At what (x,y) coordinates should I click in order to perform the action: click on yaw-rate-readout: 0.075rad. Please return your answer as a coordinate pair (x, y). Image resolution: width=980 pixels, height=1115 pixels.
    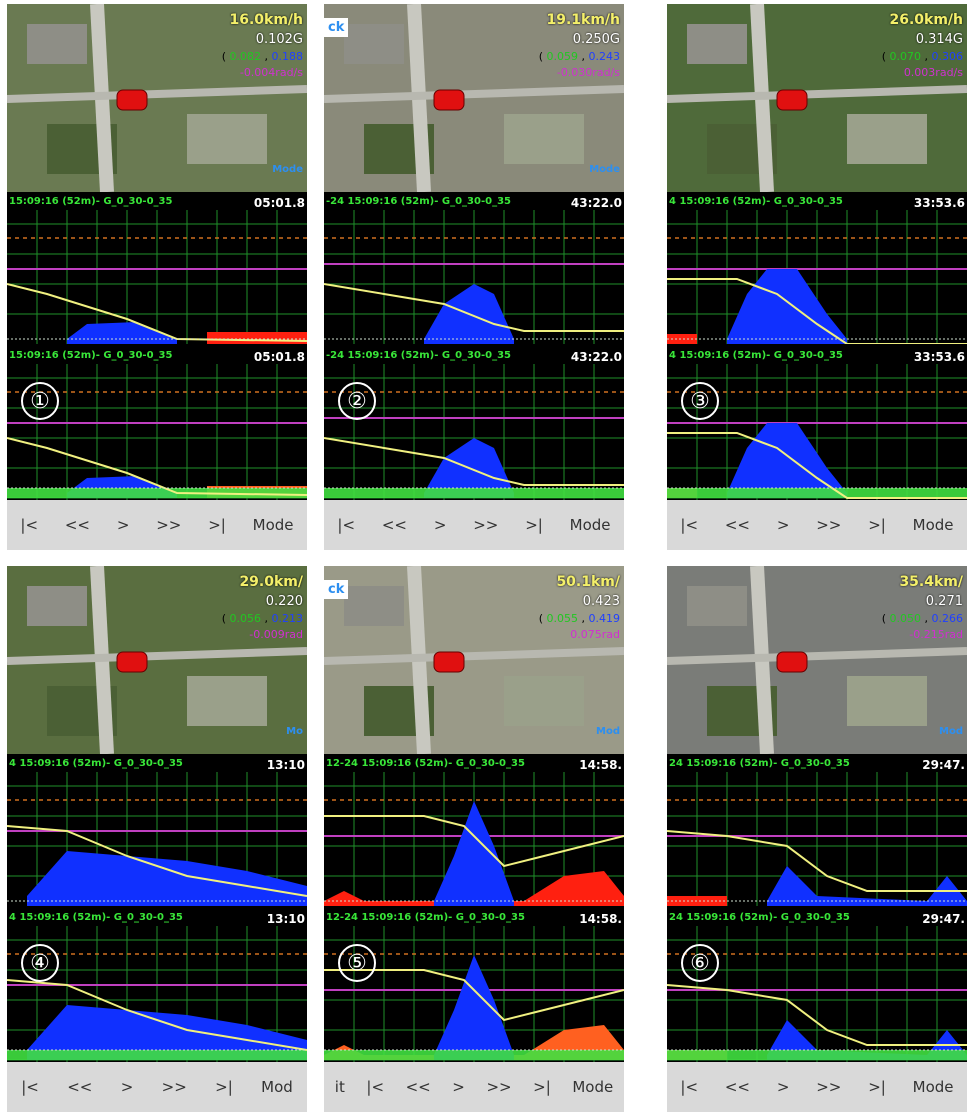
    Looking at the image, I should click on (595, 634).